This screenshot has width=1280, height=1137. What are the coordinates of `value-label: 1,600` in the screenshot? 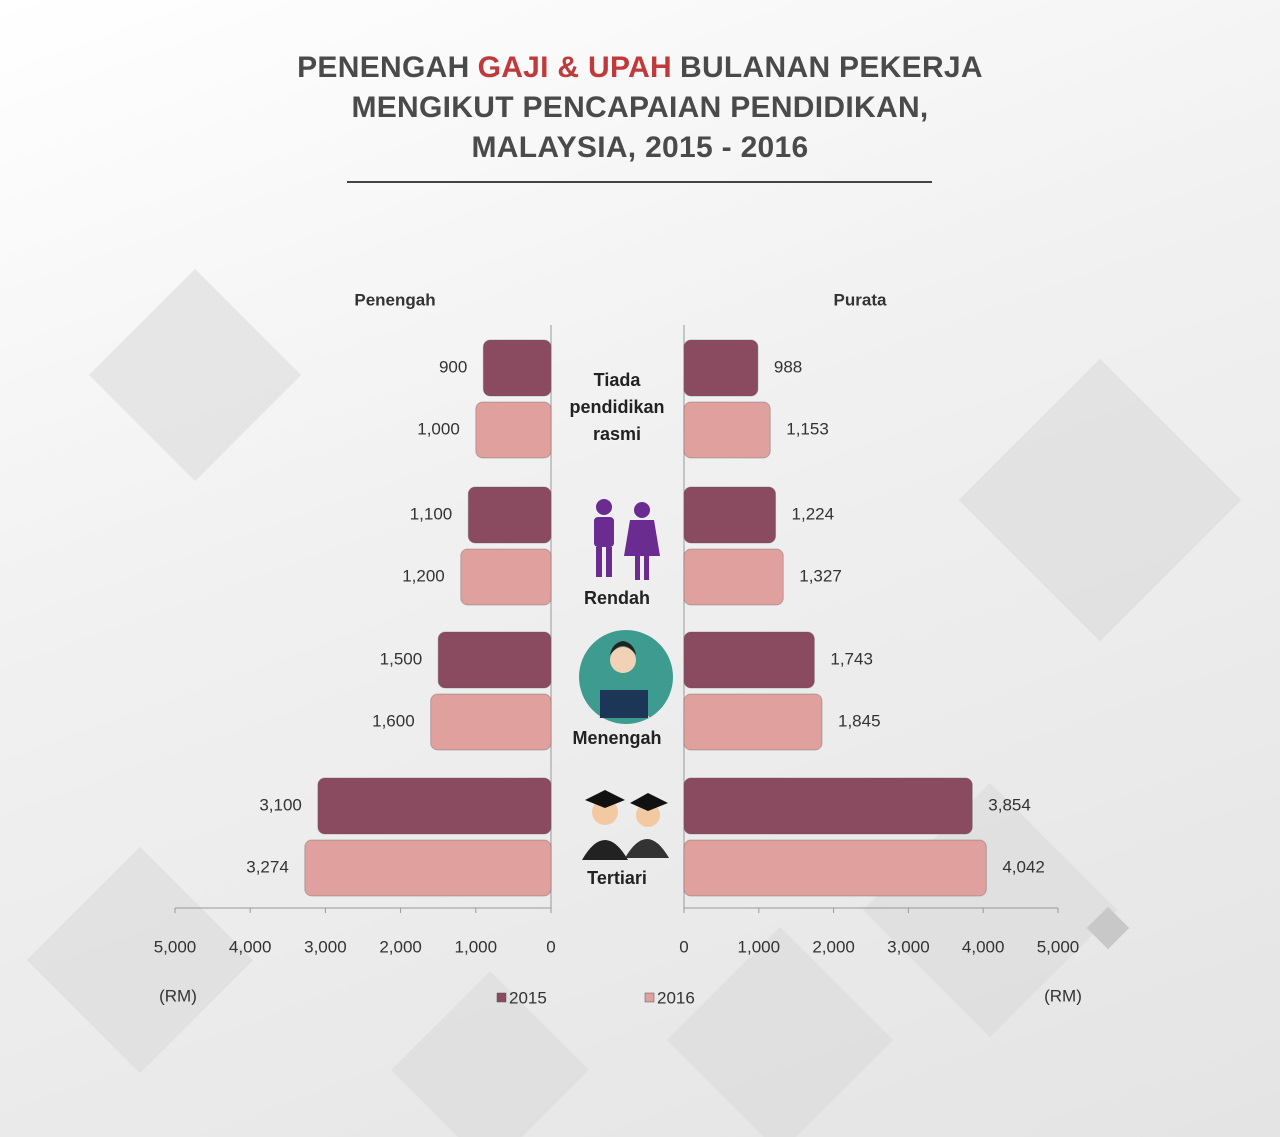 It's located at (393, 720).